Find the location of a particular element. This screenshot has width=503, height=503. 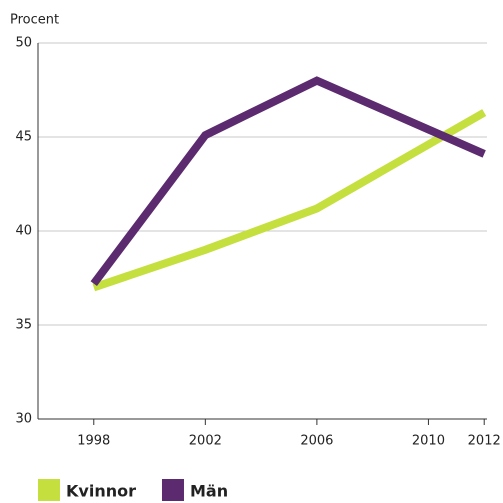

x-tick-label: 1998 is located at coordinates (93, 441).